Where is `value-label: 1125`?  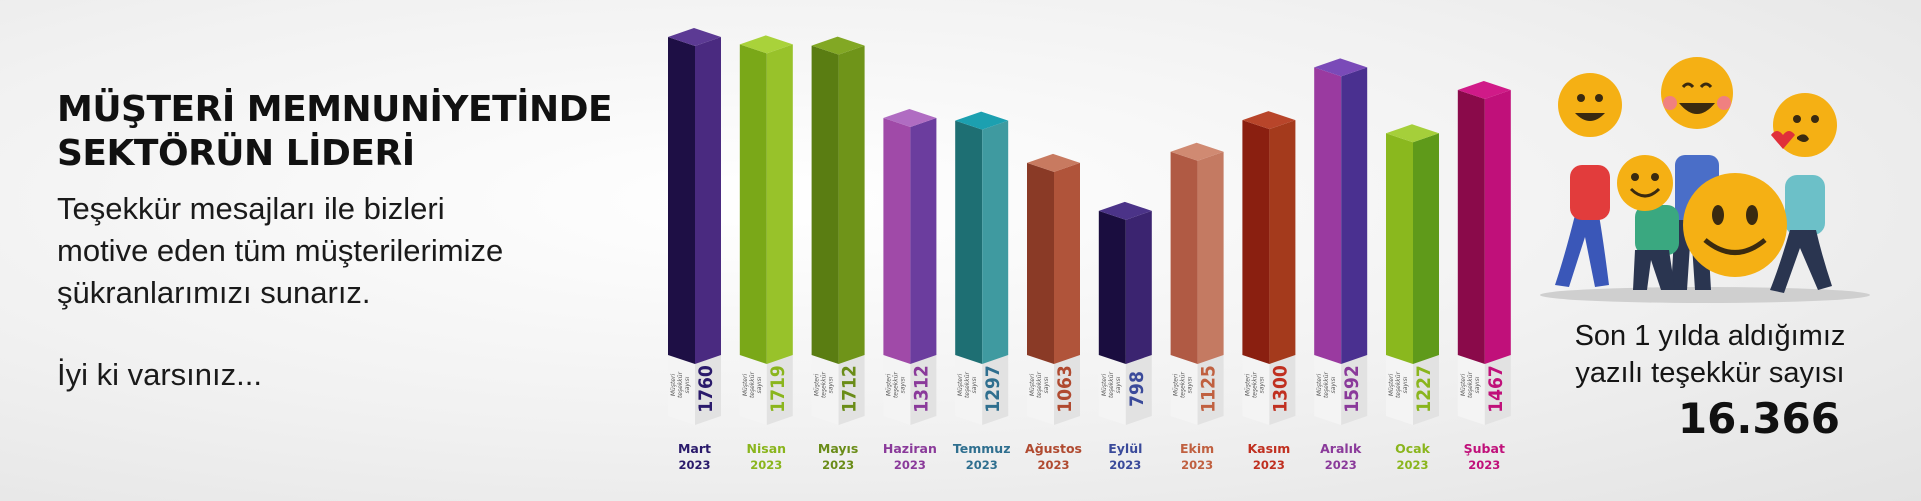 value-label: 1125 is located at coordinates (1209, 389).